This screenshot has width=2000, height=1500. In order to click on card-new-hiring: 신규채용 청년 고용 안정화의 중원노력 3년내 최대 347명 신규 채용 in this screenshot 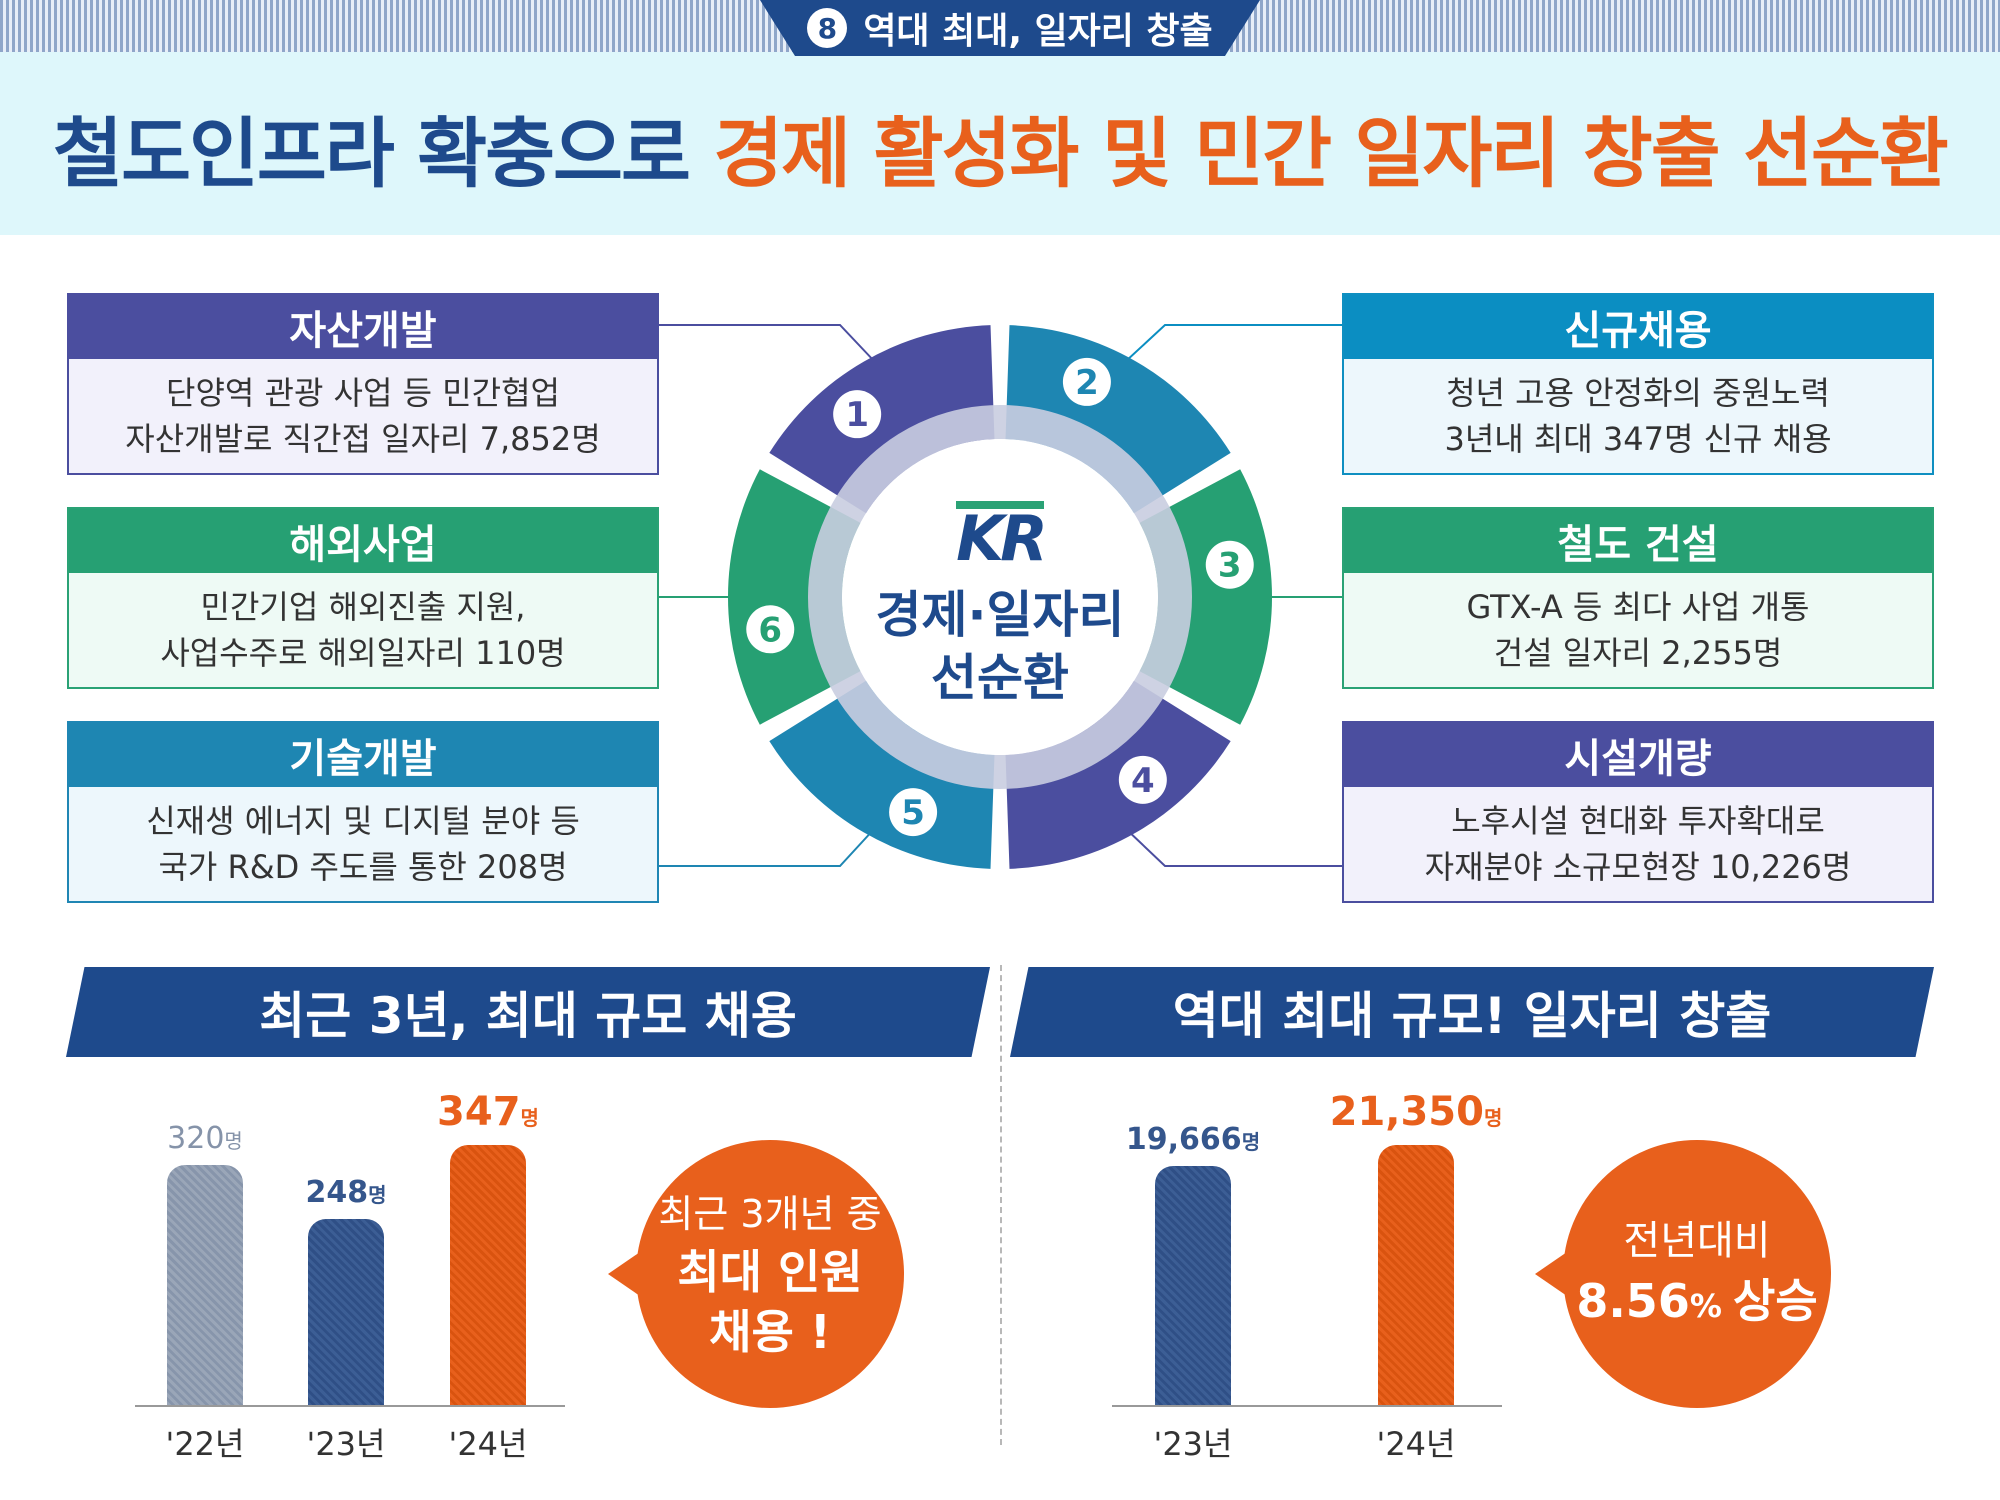, I will do `click(1638, 384)`.